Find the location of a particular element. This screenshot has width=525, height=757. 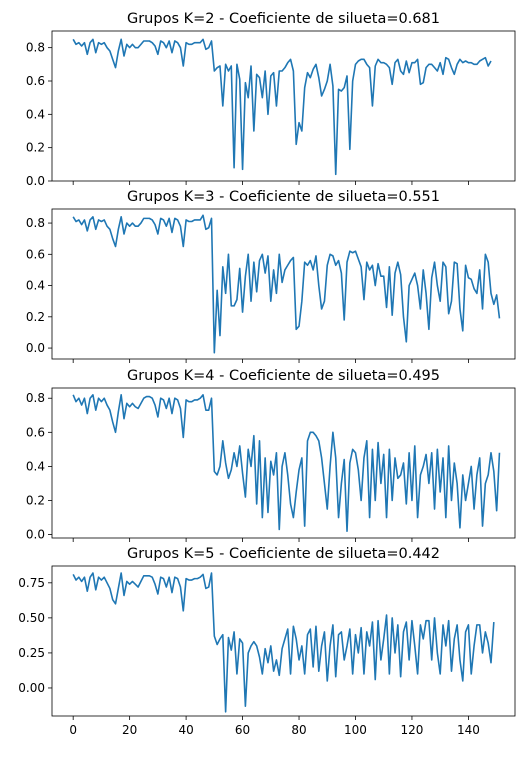

y-tick-label: 0.25 is located at coordinates (31, 653).